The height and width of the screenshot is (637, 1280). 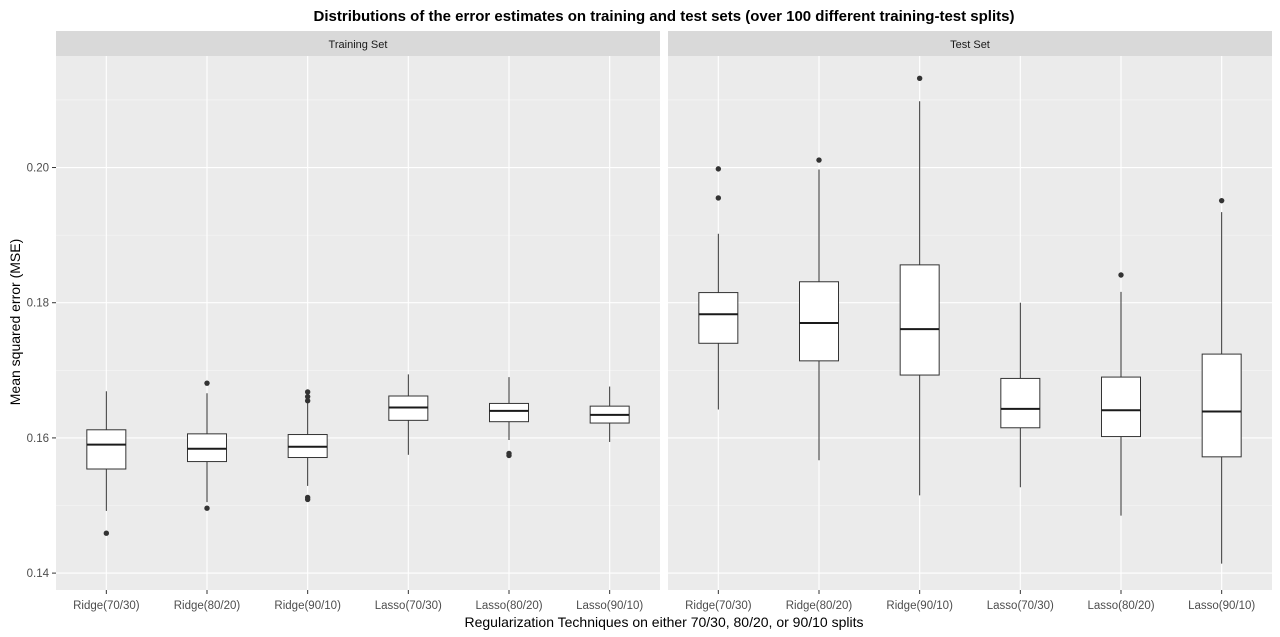 I want to click on strip-label: Test Set, so click(x=970, y=45).